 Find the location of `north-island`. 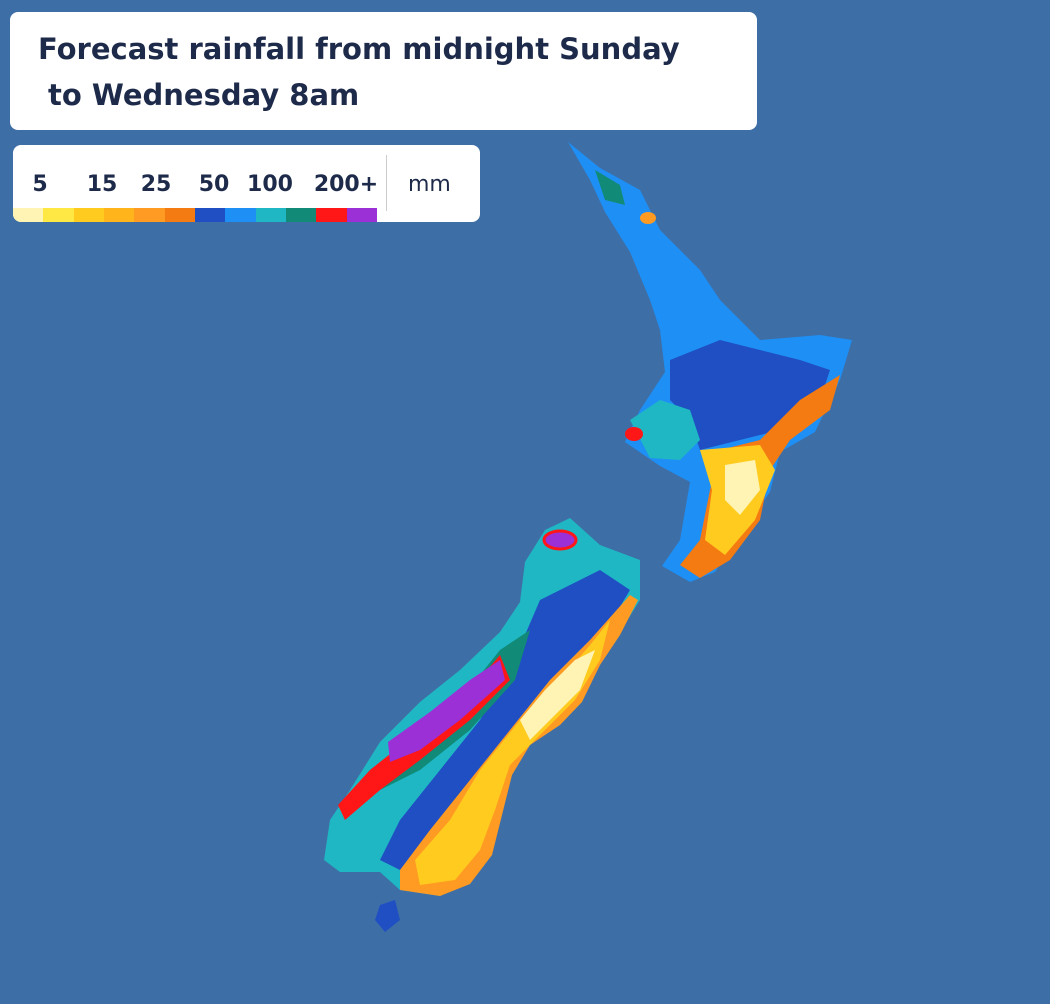

north-island is located at coordinates (710, 362).